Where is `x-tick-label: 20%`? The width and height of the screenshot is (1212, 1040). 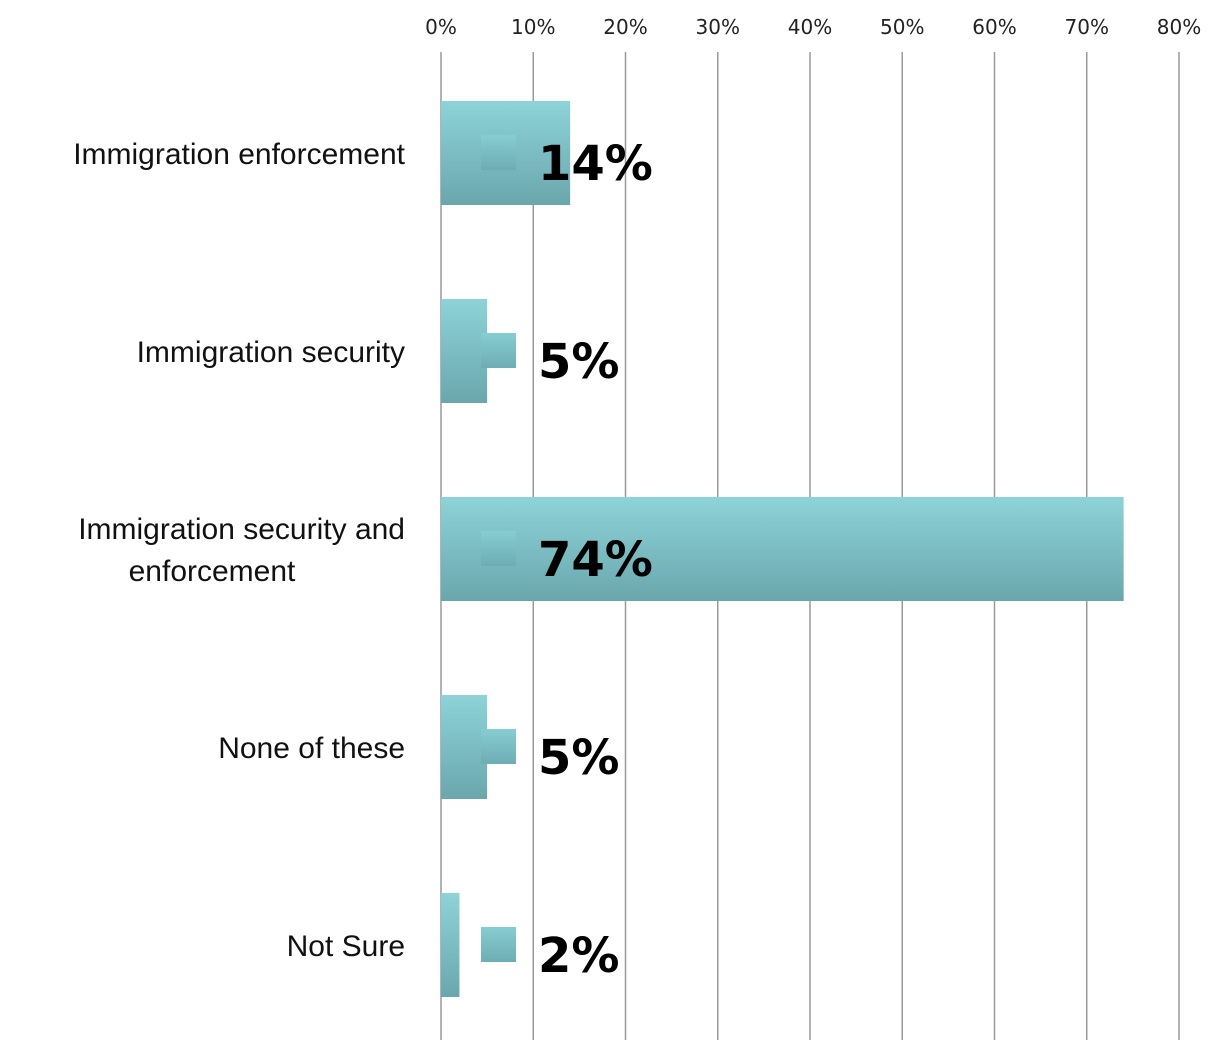 x-tick-label: 20% is located at coordinates (625, 27).